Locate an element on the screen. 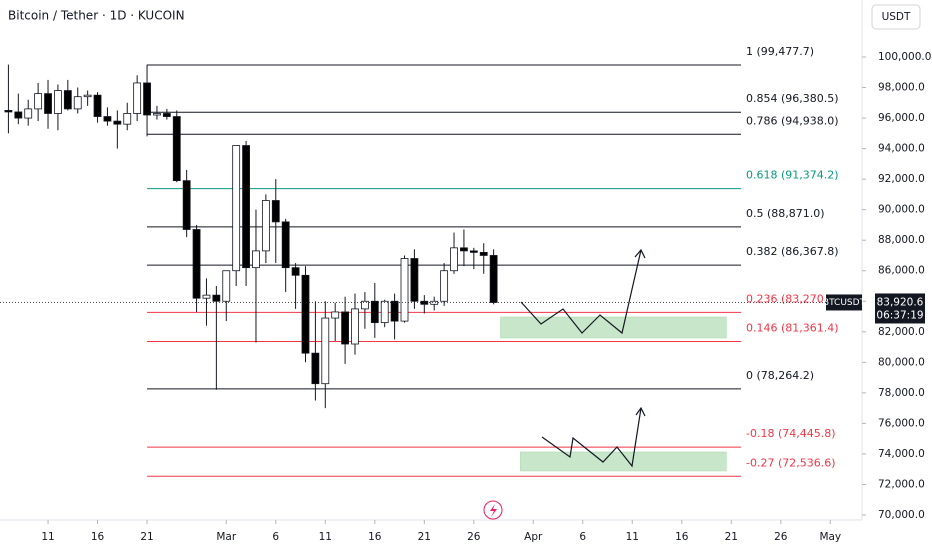  fib-label: 0.786 (94,938.0) is located at coordinates (792, 120).